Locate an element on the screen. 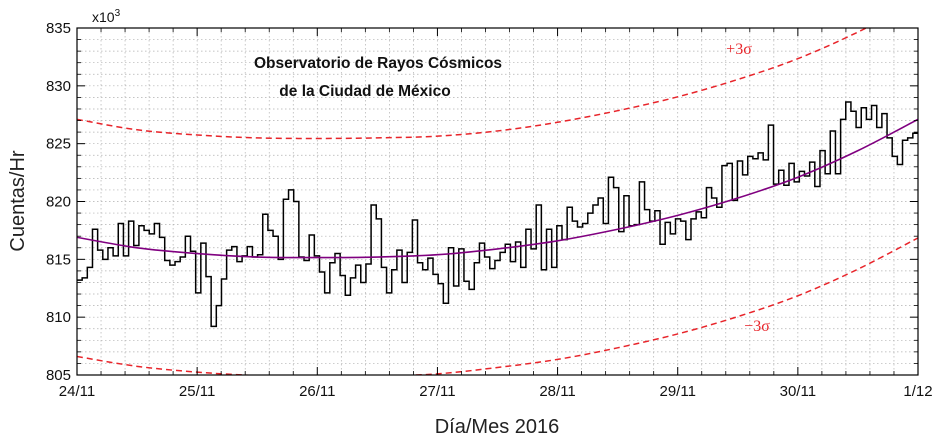  y-tick-label: 810 is located at coordinates (58, 317).